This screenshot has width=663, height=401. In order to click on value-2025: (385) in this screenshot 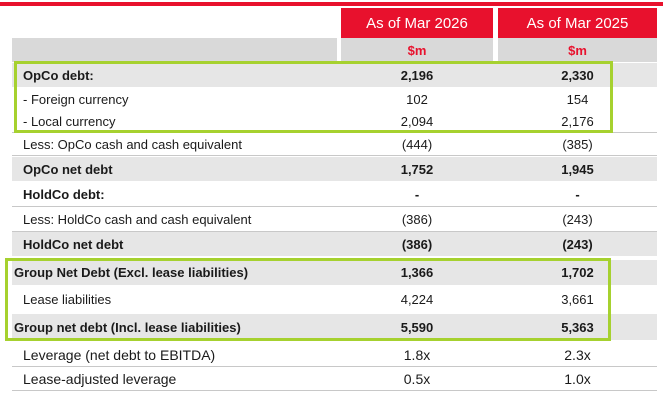, I will do `click(577, 144)`.